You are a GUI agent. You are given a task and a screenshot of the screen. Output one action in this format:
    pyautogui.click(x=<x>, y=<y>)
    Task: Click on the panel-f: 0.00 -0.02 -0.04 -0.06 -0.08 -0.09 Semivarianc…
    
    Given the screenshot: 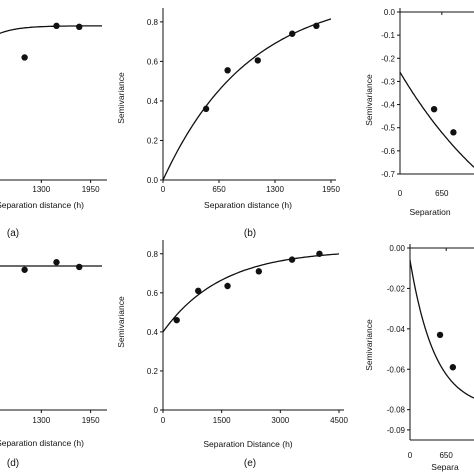 What is the action you would take?
    pyautogui.click(x=419, y=358)
    